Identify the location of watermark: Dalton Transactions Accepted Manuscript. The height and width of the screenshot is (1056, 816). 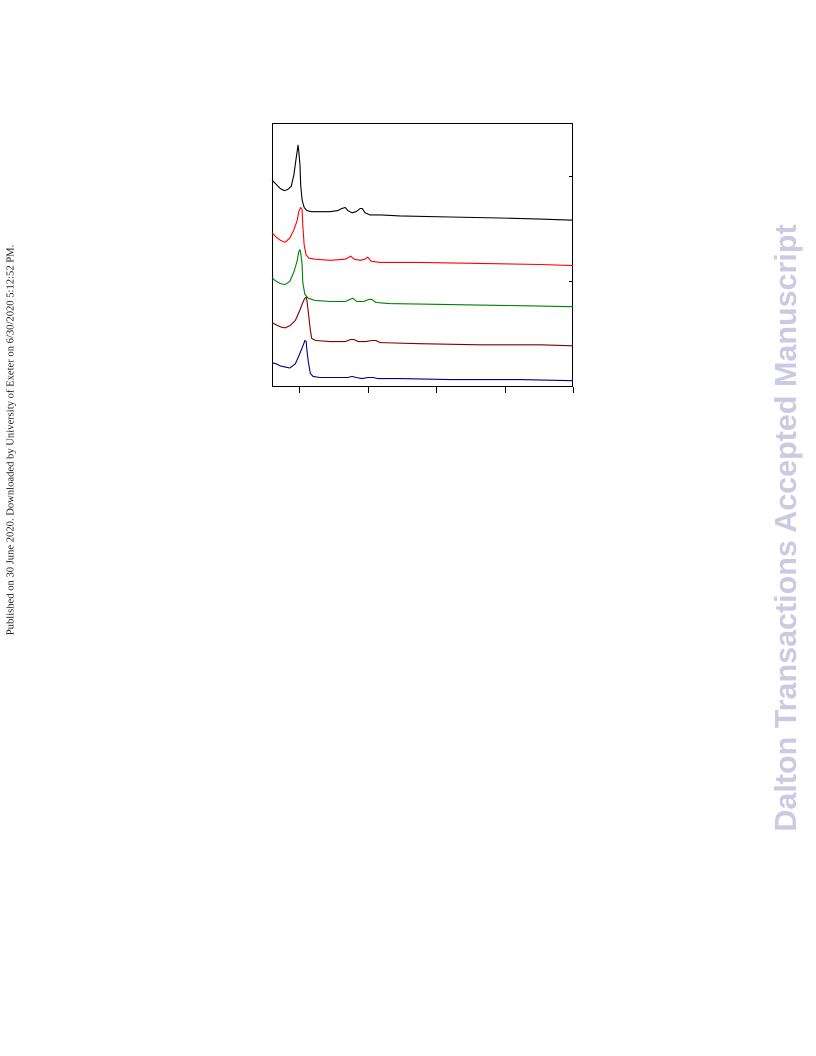
(785, 528).